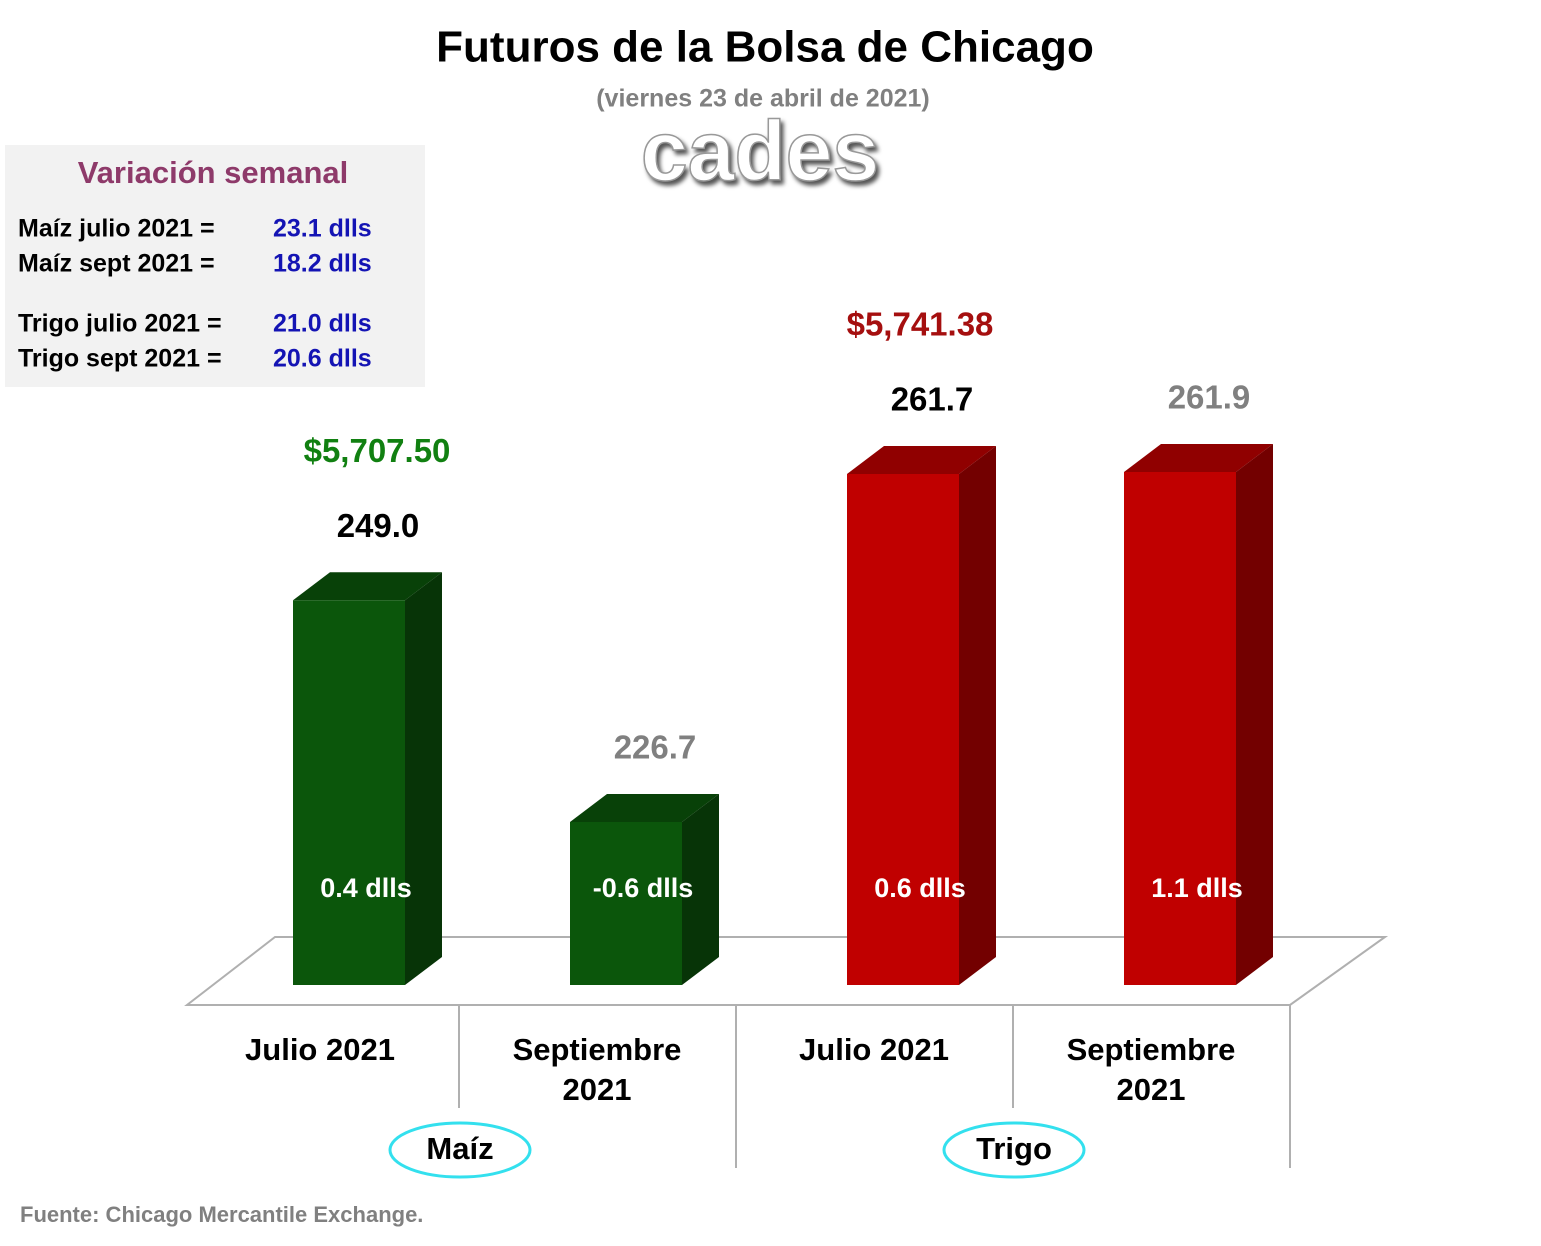  Describe the element at coordinates (874, 1086) in the screenshot. I see `dividers` at that location.